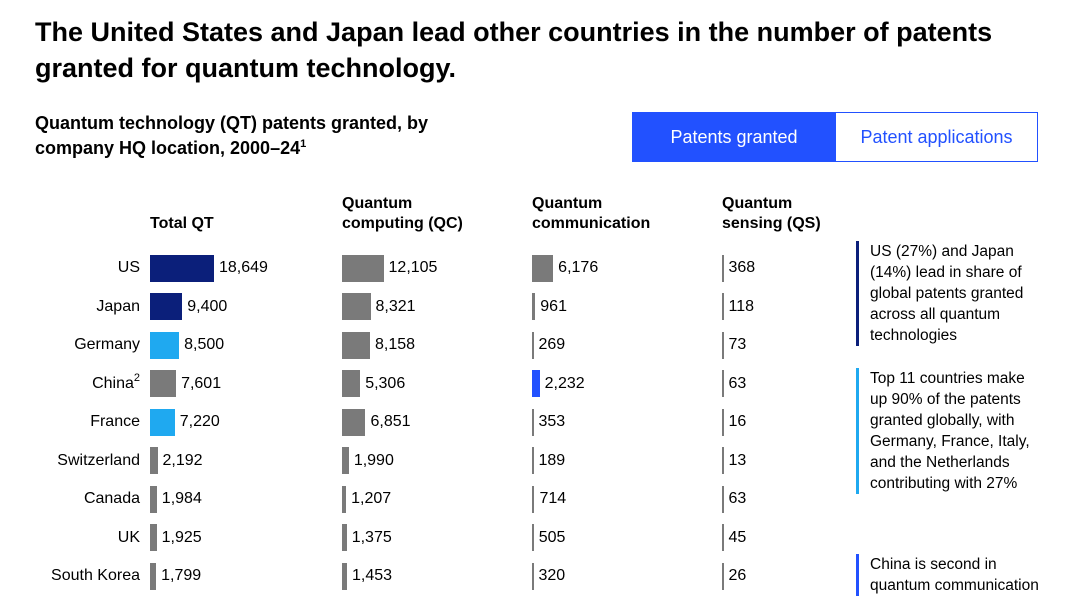  What do you see at coordinates (552, 344) in the screenshot?
I see `value-label: 269` at bounding box center [552, 344].